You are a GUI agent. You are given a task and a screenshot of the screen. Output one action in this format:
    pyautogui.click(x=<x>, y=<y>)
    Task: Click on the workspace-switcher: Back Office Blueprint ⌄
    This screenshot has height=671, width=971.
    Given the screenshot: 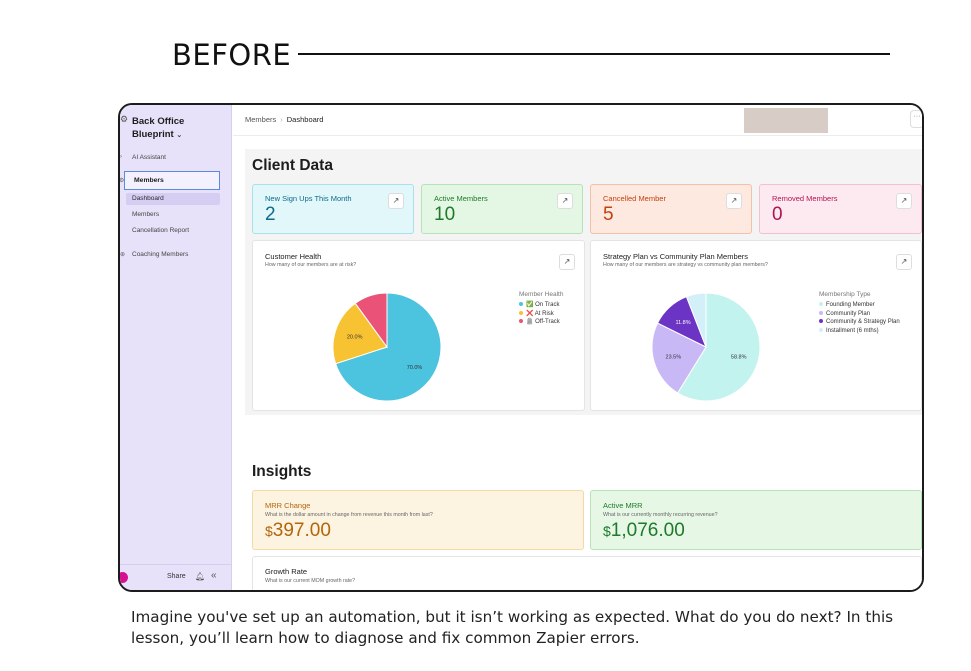 What is the action you would take?
    pyautogui.click(x=177, y=128)
    